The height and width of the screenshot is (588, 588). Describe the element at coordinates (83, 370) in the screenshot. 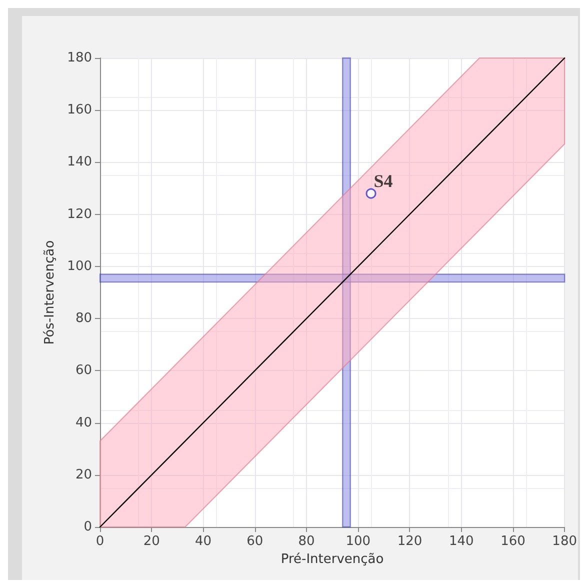

I see `y-tick-label: 60` at that location.